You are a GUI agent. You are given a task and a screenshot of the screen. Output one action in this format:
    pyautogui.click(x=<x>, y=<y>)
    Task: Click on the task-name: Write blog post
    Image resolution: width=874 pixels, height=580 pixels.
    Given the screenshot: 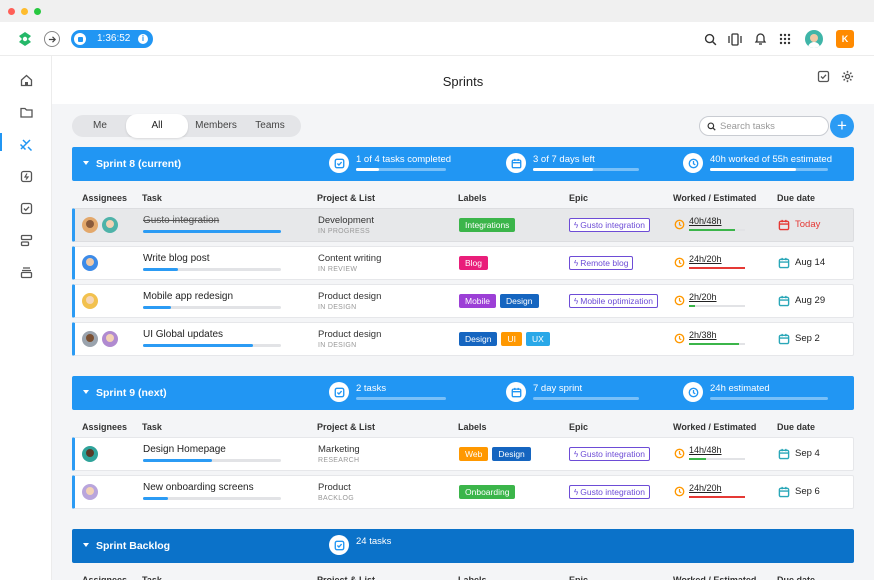 What is the action you would take?
    pyautogui.click(x=176, y=258)
    